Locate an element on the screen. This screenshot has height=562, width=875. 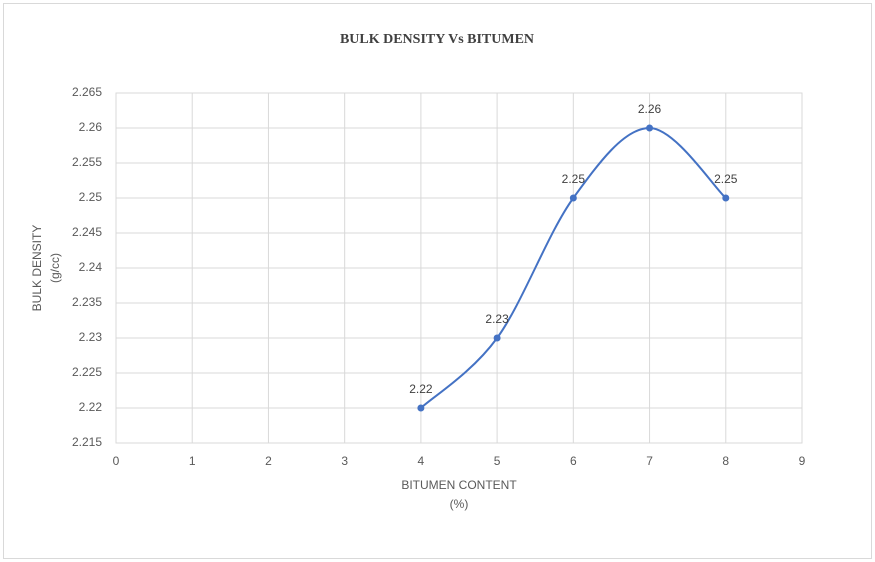
y-axis-label: BULK DENSITY is located at coordinates (37, 268).